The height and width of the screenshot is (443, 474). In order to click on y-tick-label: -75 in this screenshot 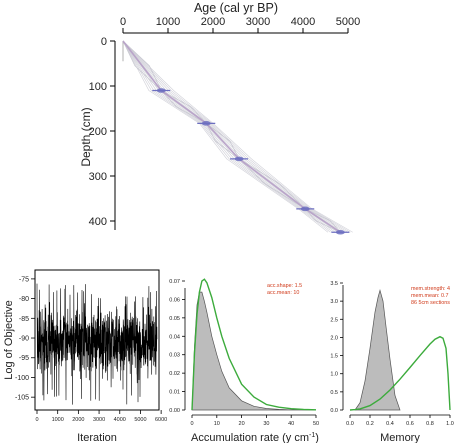, I will do `click(24, 279)`.